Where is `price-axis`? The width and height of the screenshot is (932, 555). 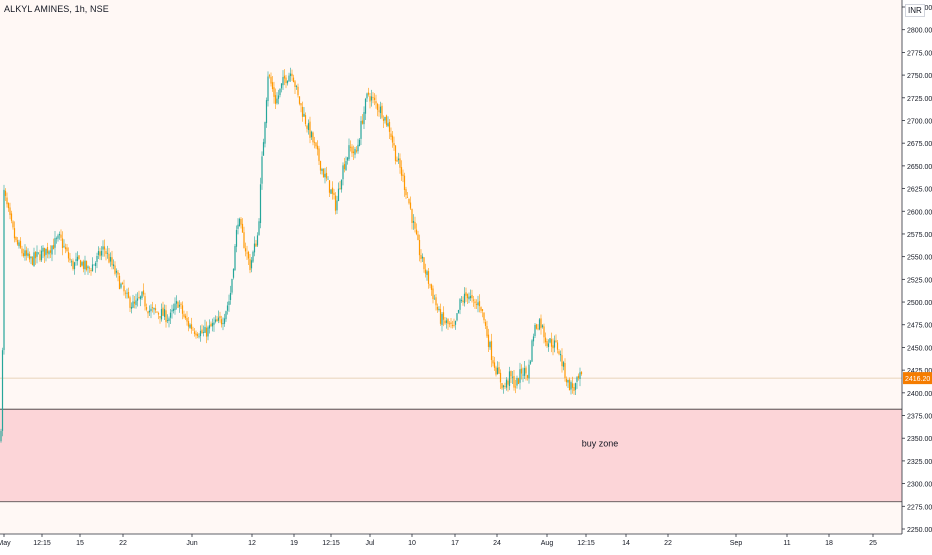 price-axis is located at coordinates (917, 275).